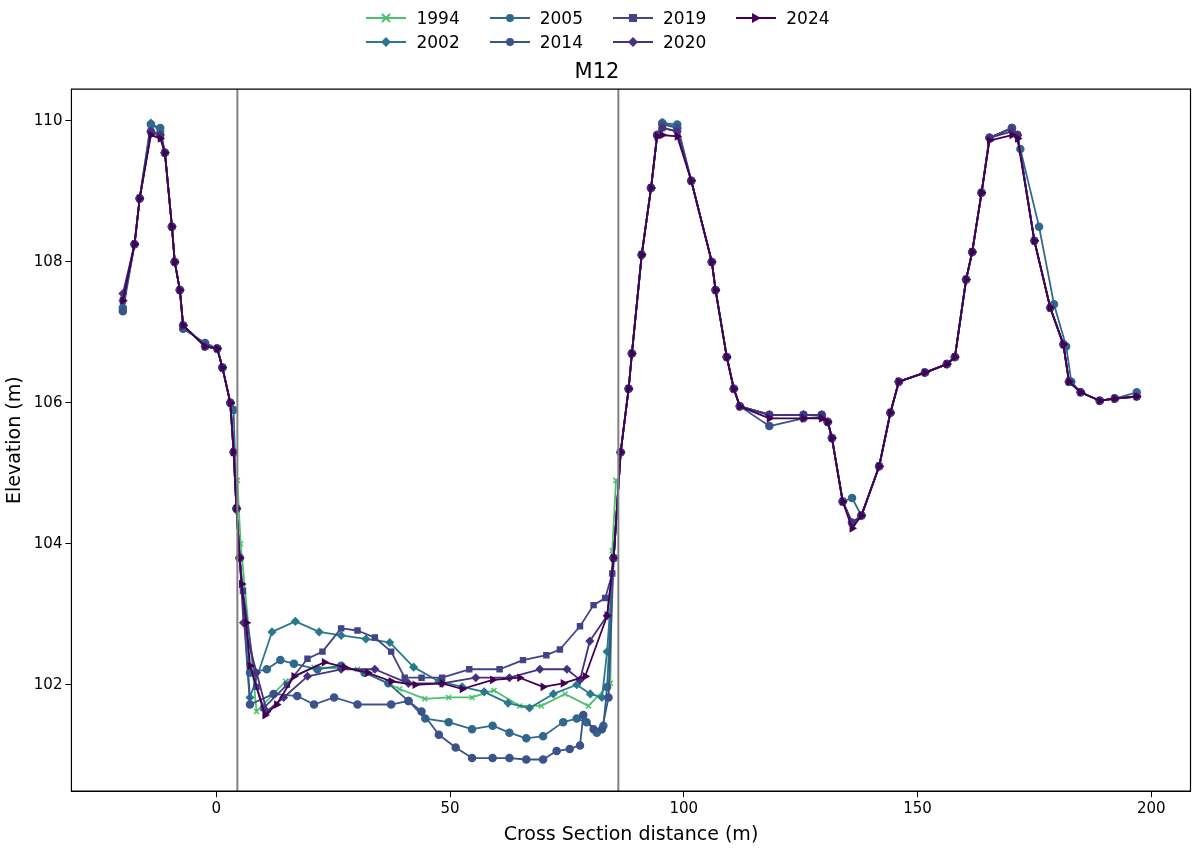 The height and width of the screenshot is (850, 1196). I want to click on y-tick-label: 104, so click(48, 542).